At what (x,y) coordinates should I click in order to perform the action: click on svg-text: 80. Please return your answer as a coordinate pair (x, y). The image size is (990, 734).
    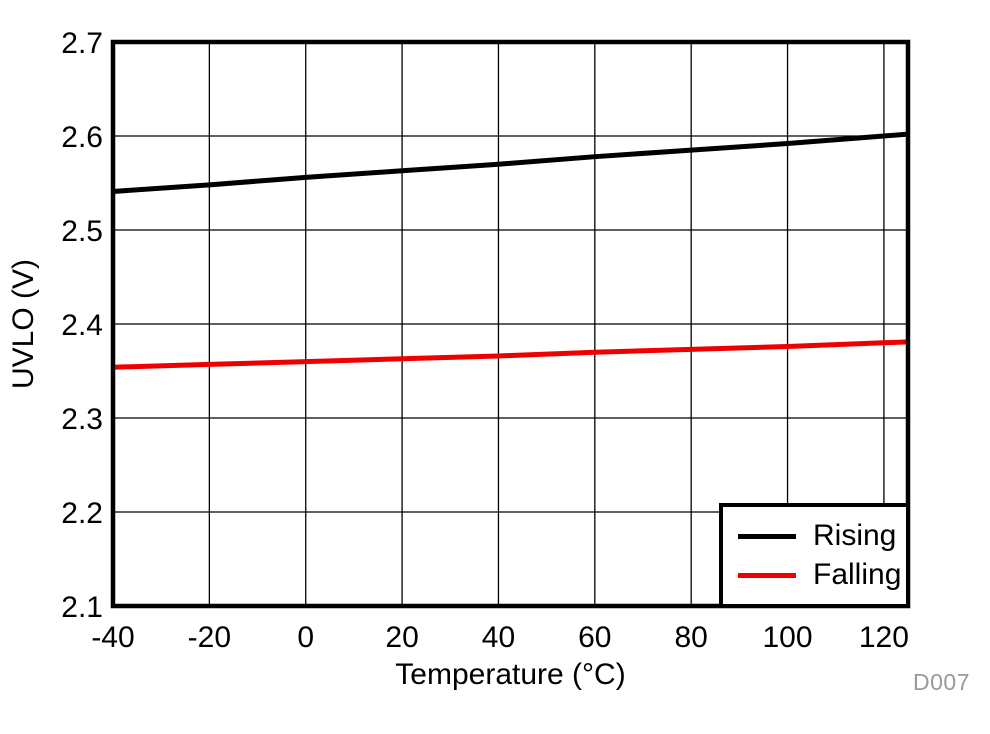
    Looking at the image, I should click on (690, 637).